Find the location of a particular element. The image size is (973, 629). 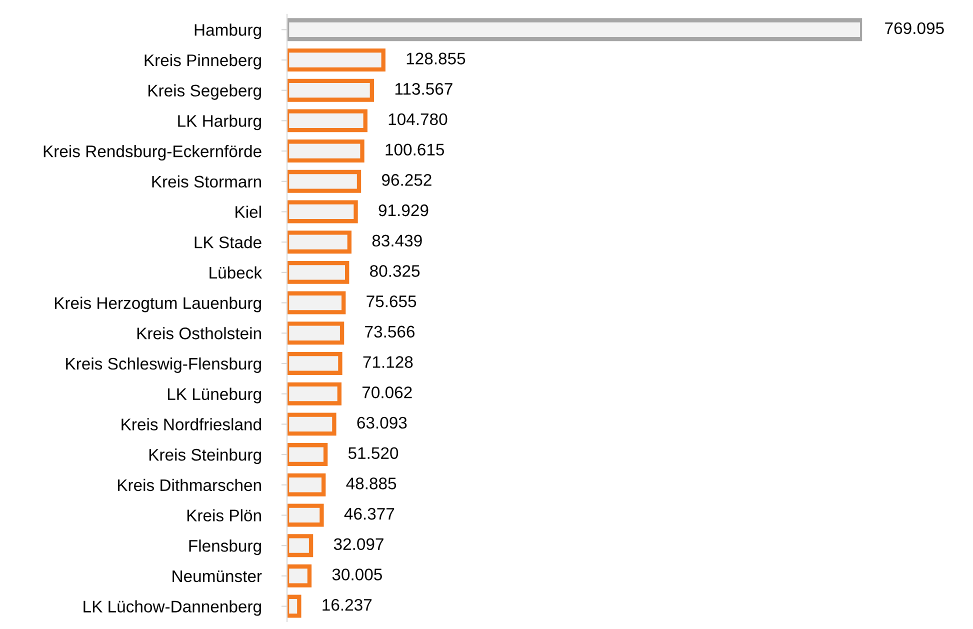

y-tick-label: Neumünster is located at coordinates (217, 576).